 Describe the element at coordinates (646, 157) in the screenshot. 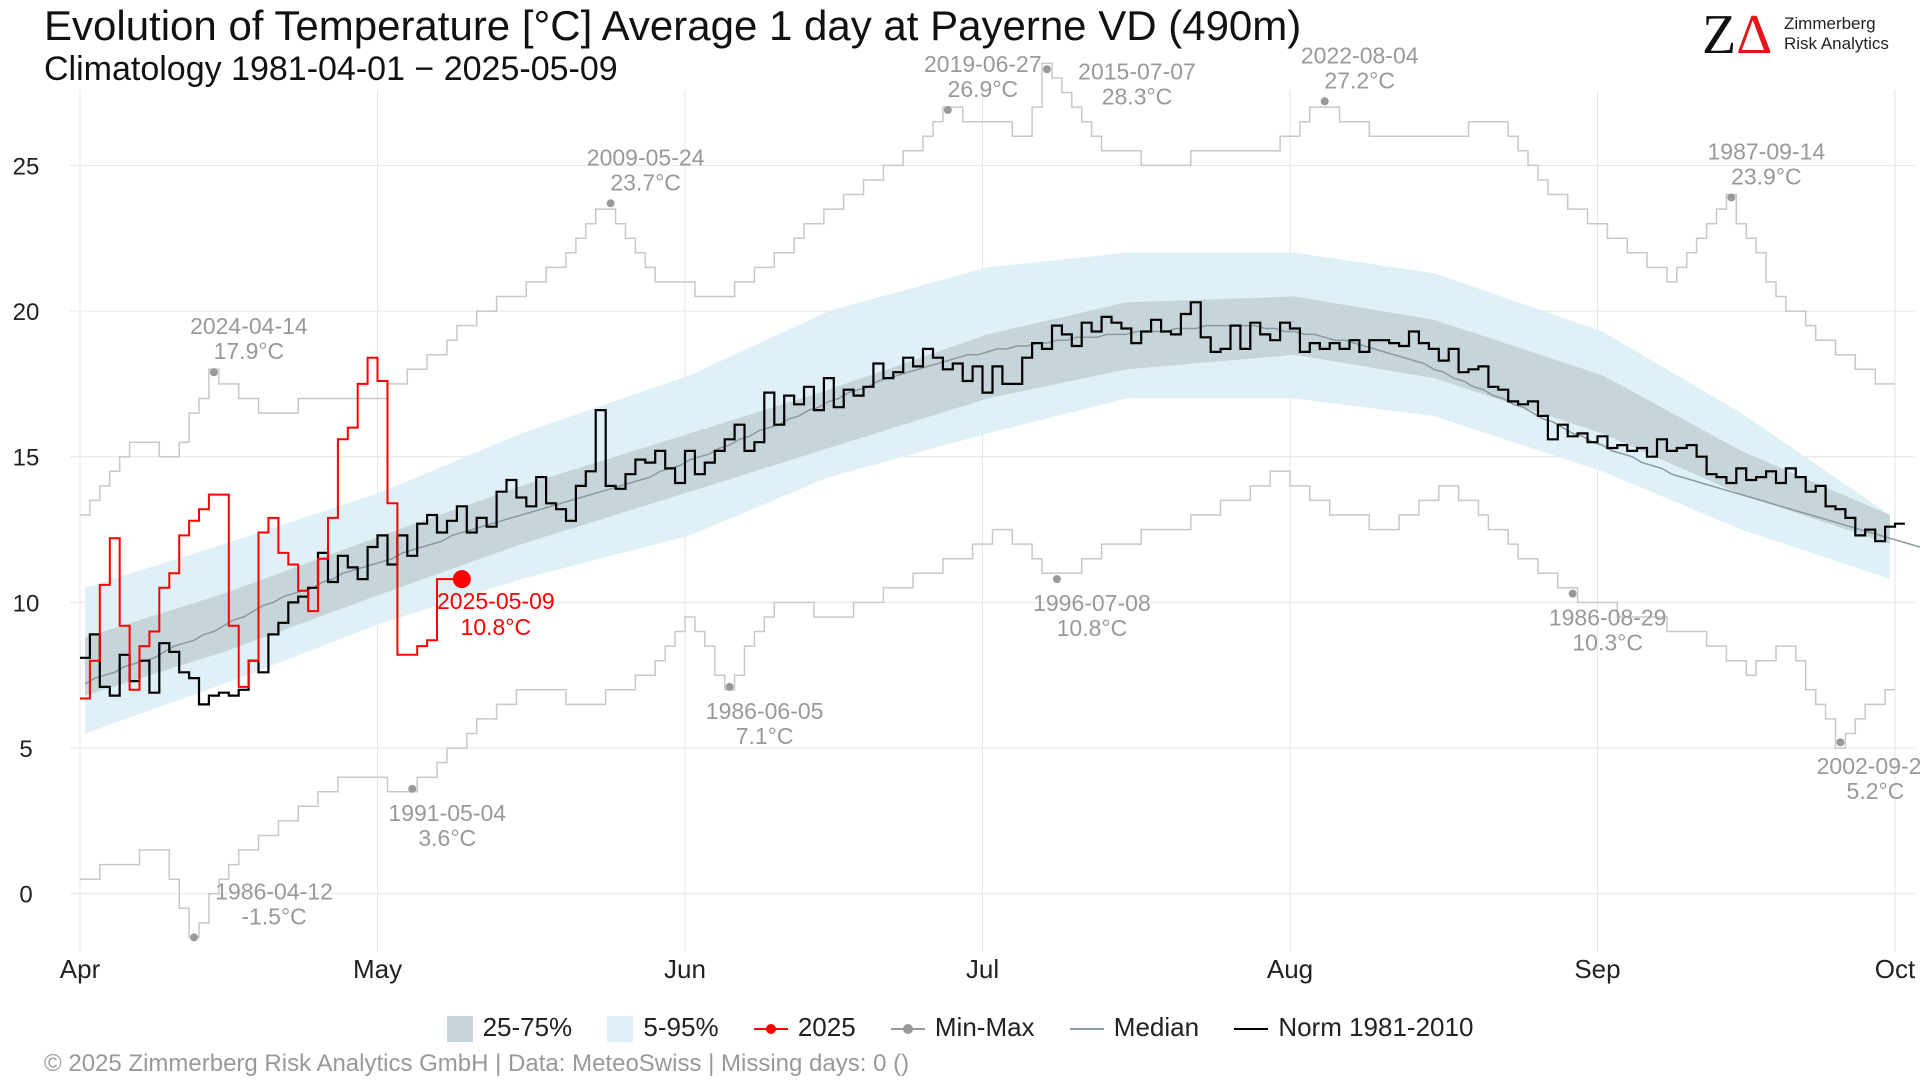

I see `record-label-date: 2009-05-24` at that location.